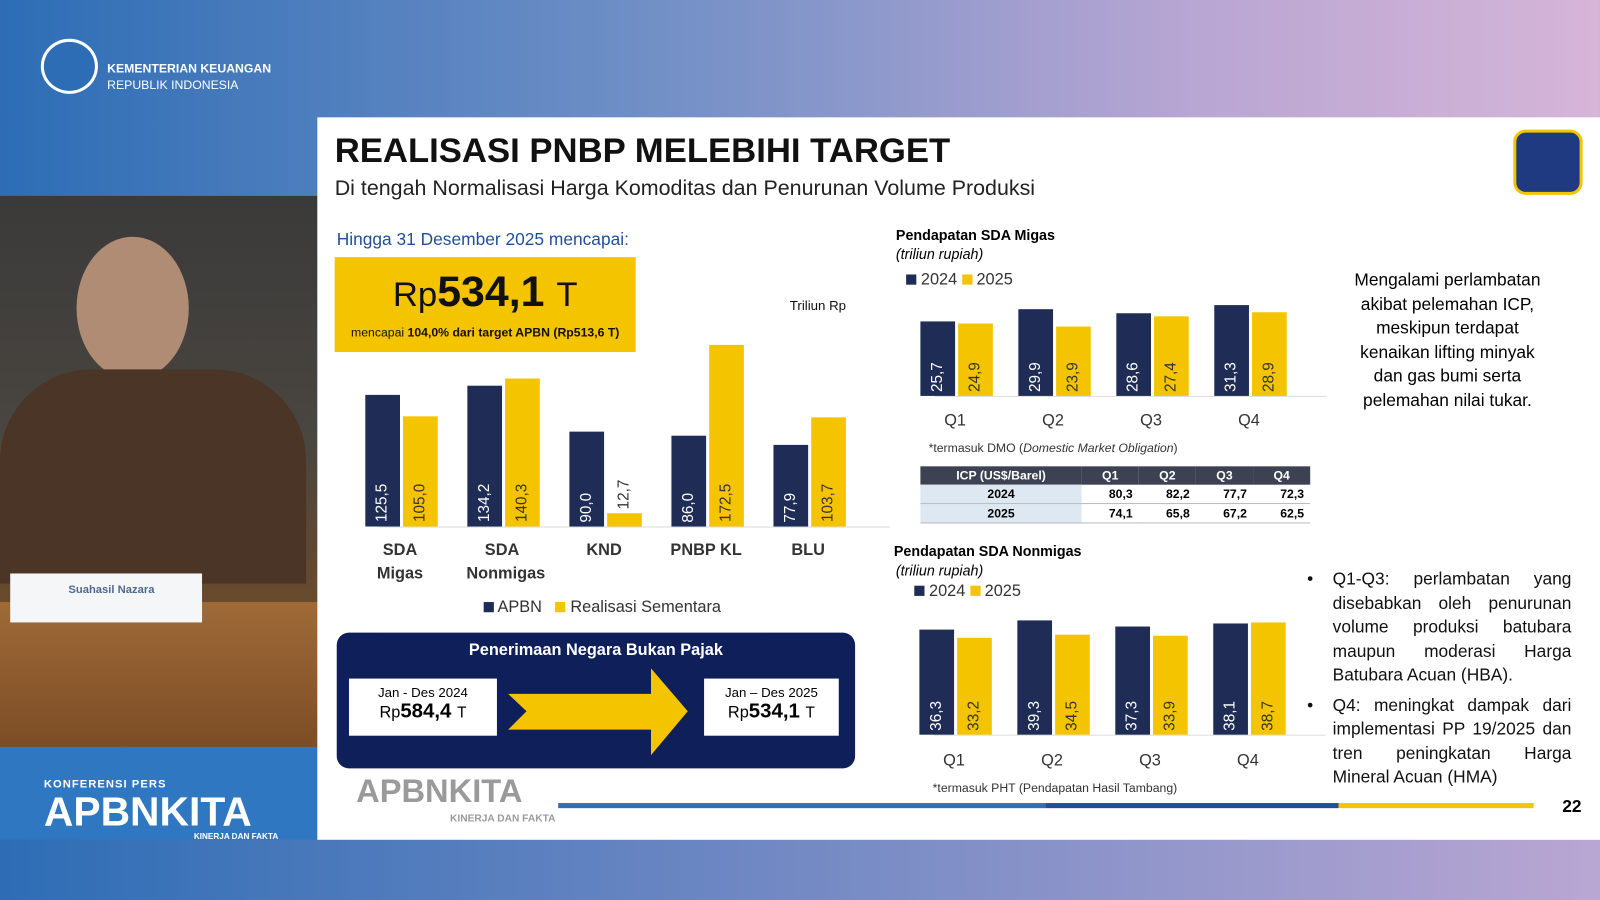  What do you see at coordinates (482, 239) in the screenshot?
I see `as-of-text: Hingga 31 Desember 2025 mencapai:` at bounding box center [482, 239].